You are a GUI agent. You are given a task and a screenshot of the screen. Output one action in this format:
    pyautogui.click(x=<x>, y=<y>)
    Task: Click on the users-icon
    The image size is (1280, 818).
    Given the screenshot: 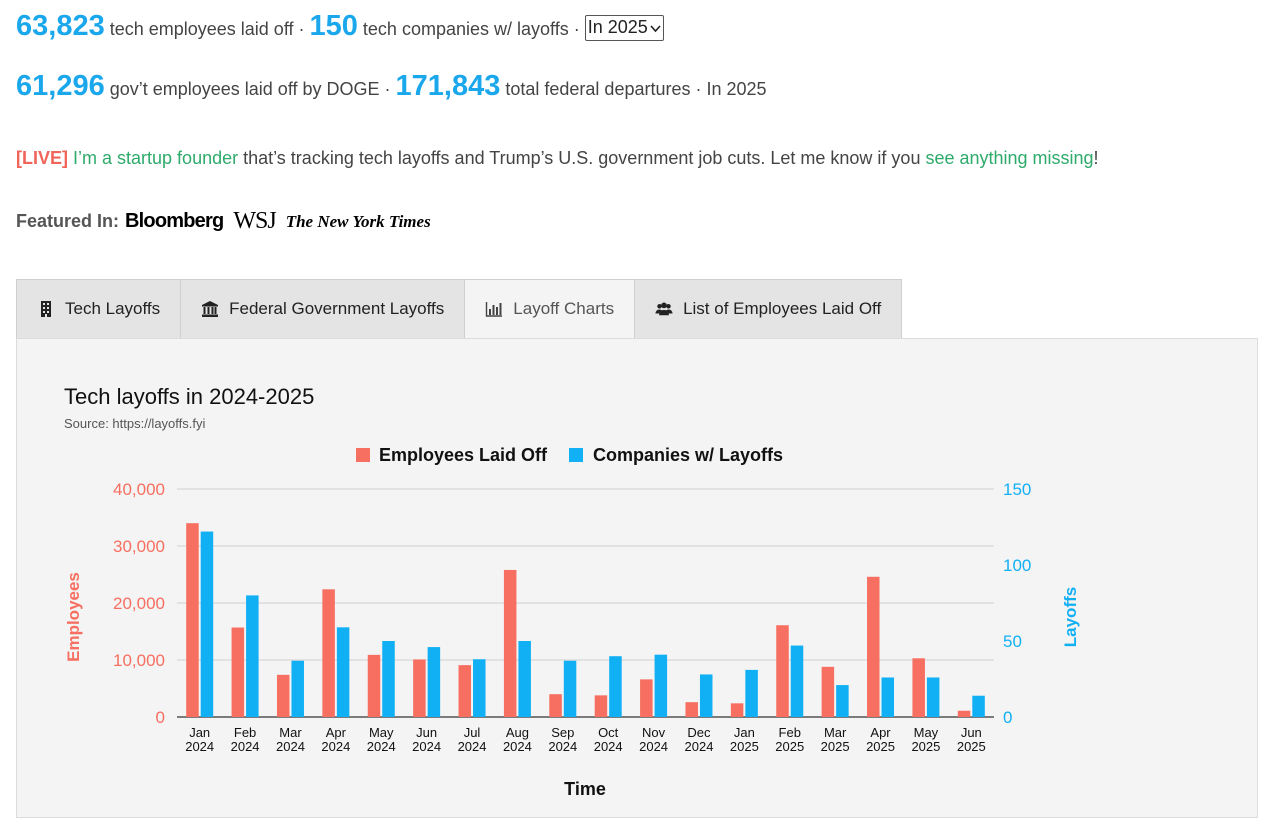 What is the action you would take?
    pyautogui.click(x=664, y=309)
    